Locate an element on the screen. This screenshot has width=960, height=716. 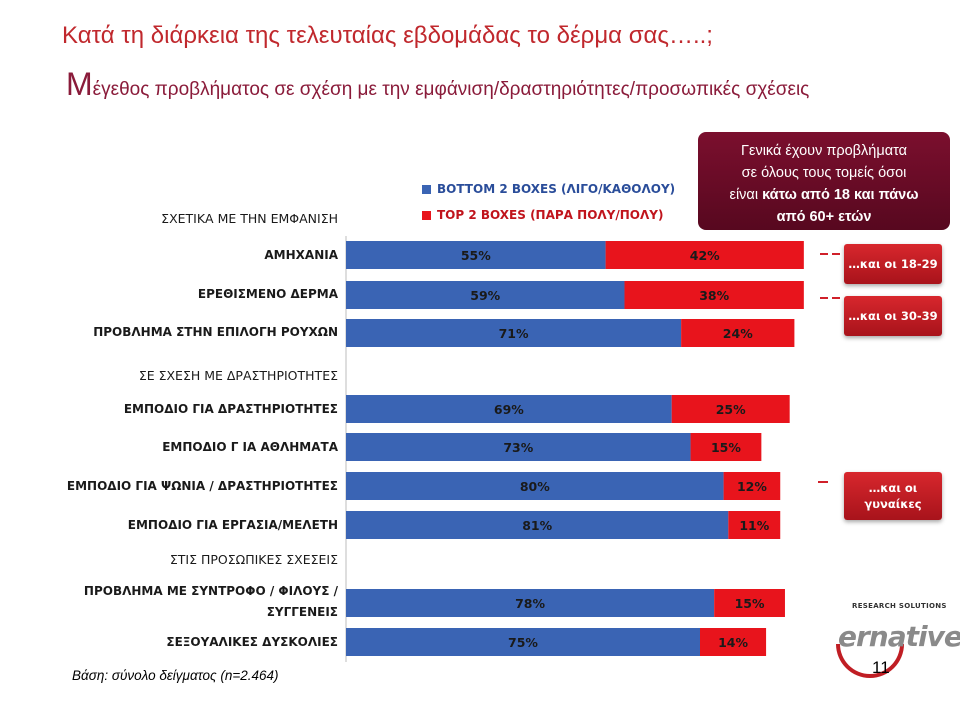
data-label-bottom2: 75% is located at coordinates (523, 642).